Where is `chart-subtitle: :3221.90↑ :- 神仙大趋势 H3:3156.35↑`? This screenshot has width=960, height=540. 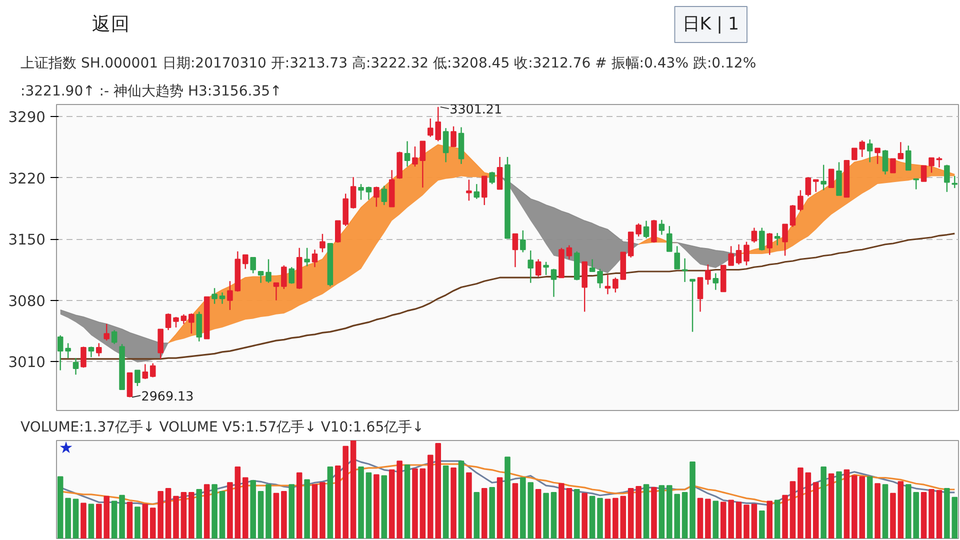 chart-subtitle: :3221.90↑ :- 神仙大趋势 H3:3156.35↑ is located at coordinates (151, 92).